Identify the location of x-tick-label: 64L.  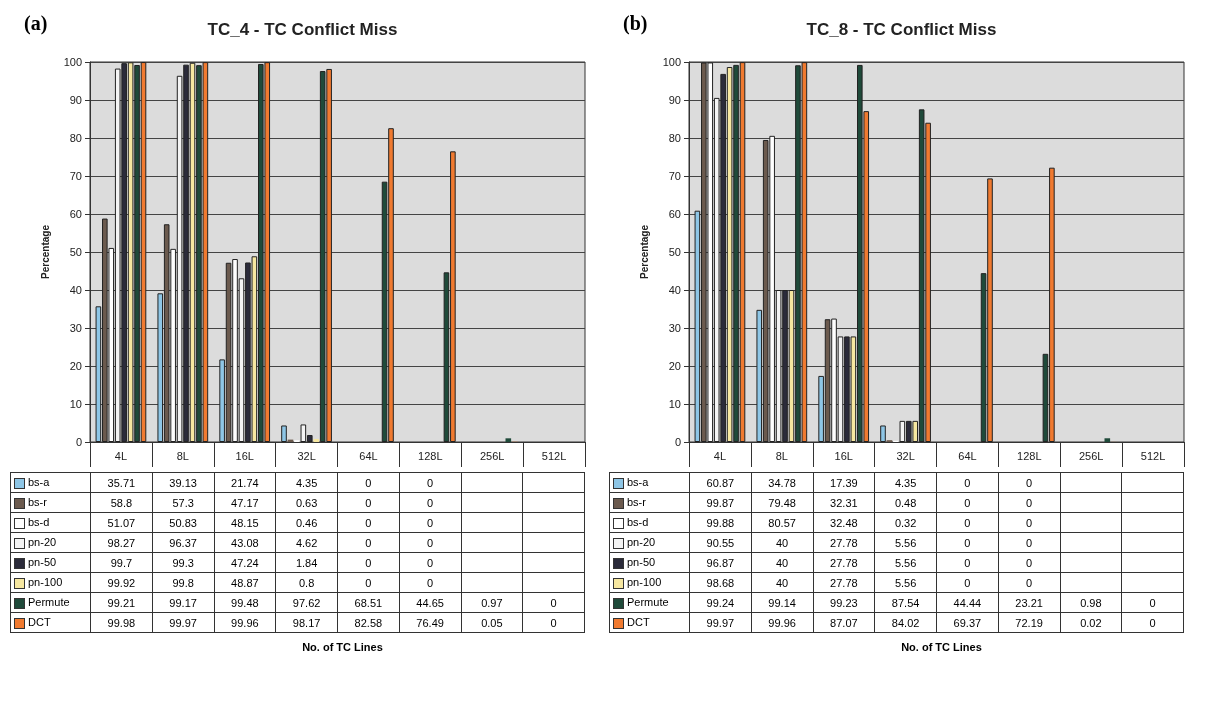
(368, 455).